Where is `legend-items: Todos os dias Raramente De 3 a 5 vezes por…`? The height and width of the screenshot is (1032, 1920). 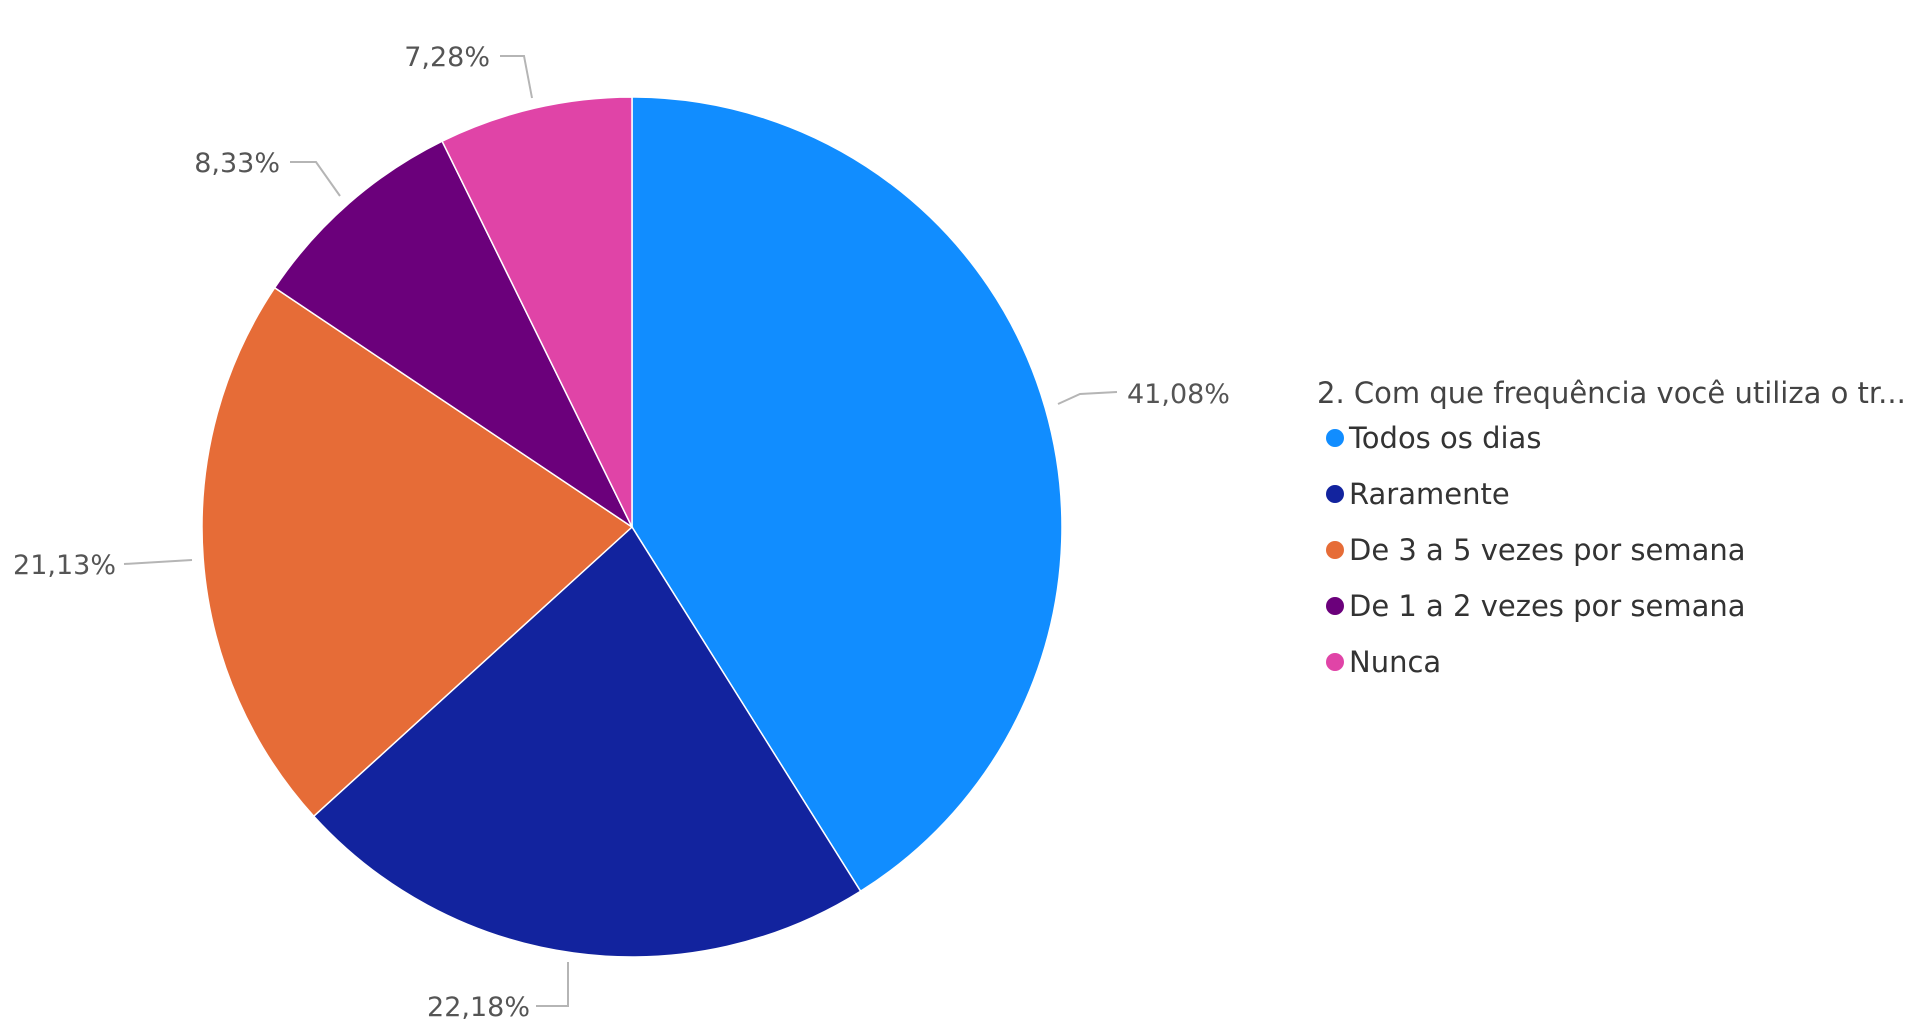 legend-items: Todos os dias Raramente De 3 a 5 vezes por… is located at coordinates (1536, 550).